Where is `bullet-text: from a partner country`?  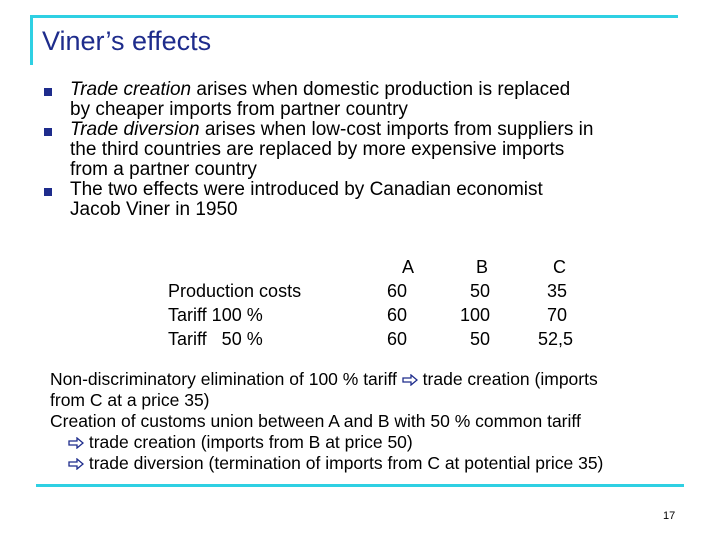
bullet-text: from a partner country is located at coordinates (163, 169).